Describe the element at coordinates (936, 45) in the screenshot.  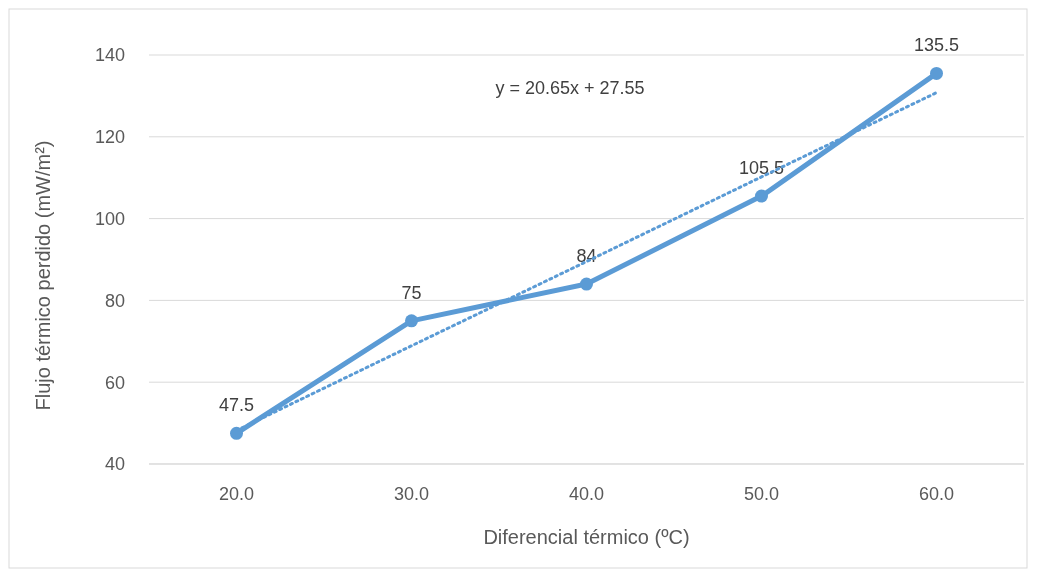
I see `data-label: 135.5` at that location.